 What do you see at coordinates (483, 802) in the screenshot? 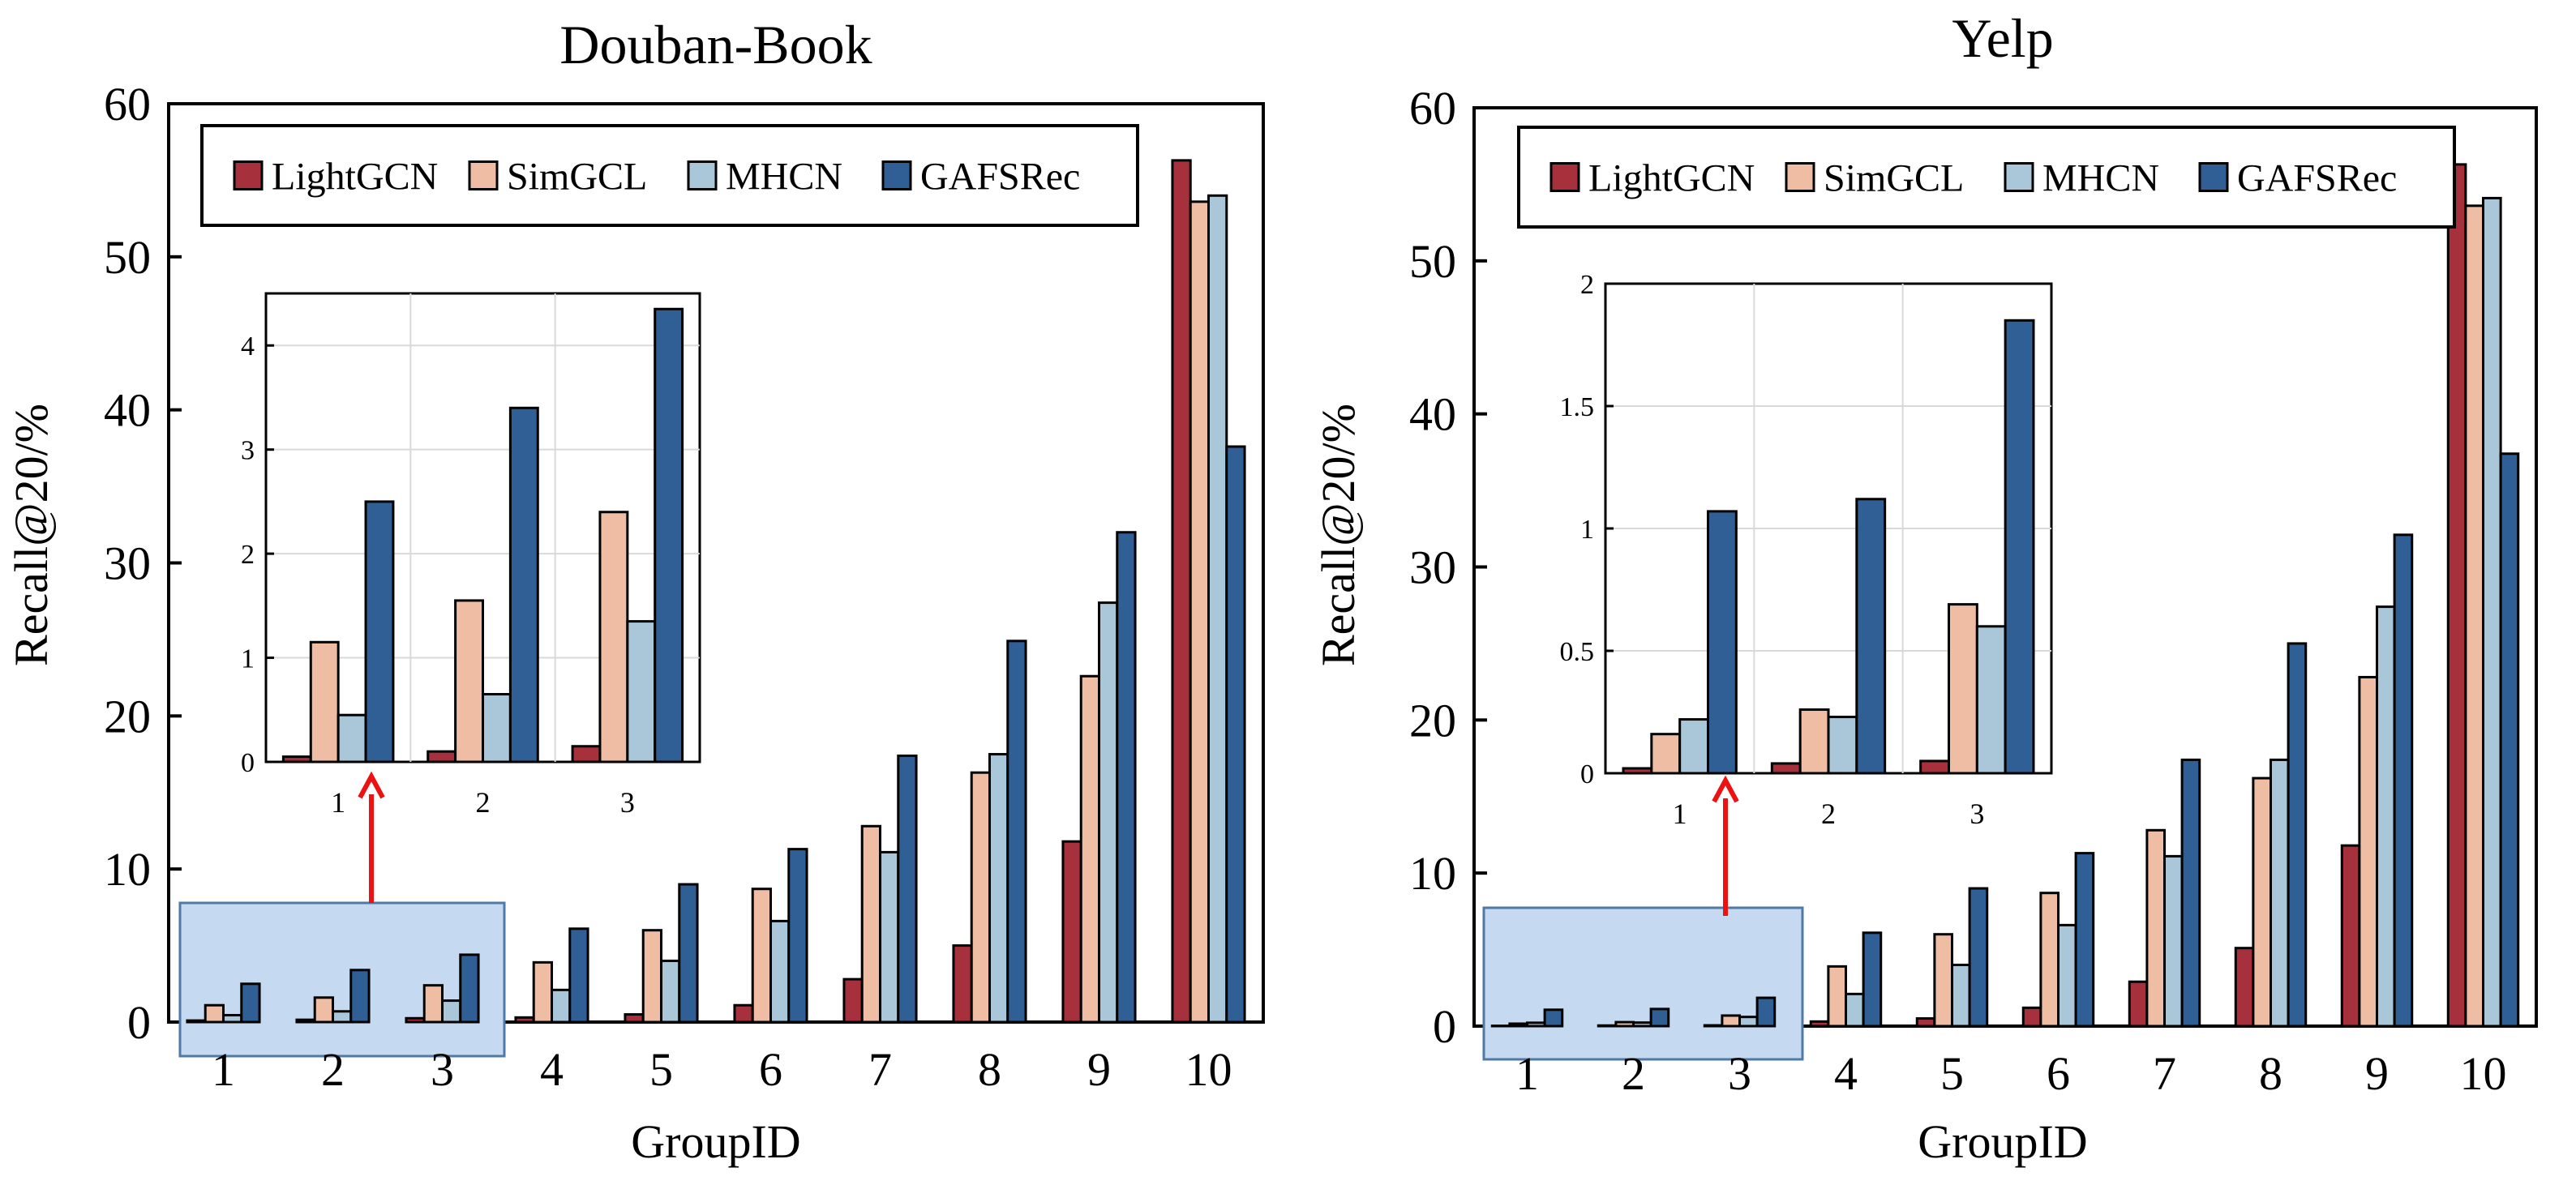
I see `inset-x-tick-label: 2` at bounding box center [483, 802].